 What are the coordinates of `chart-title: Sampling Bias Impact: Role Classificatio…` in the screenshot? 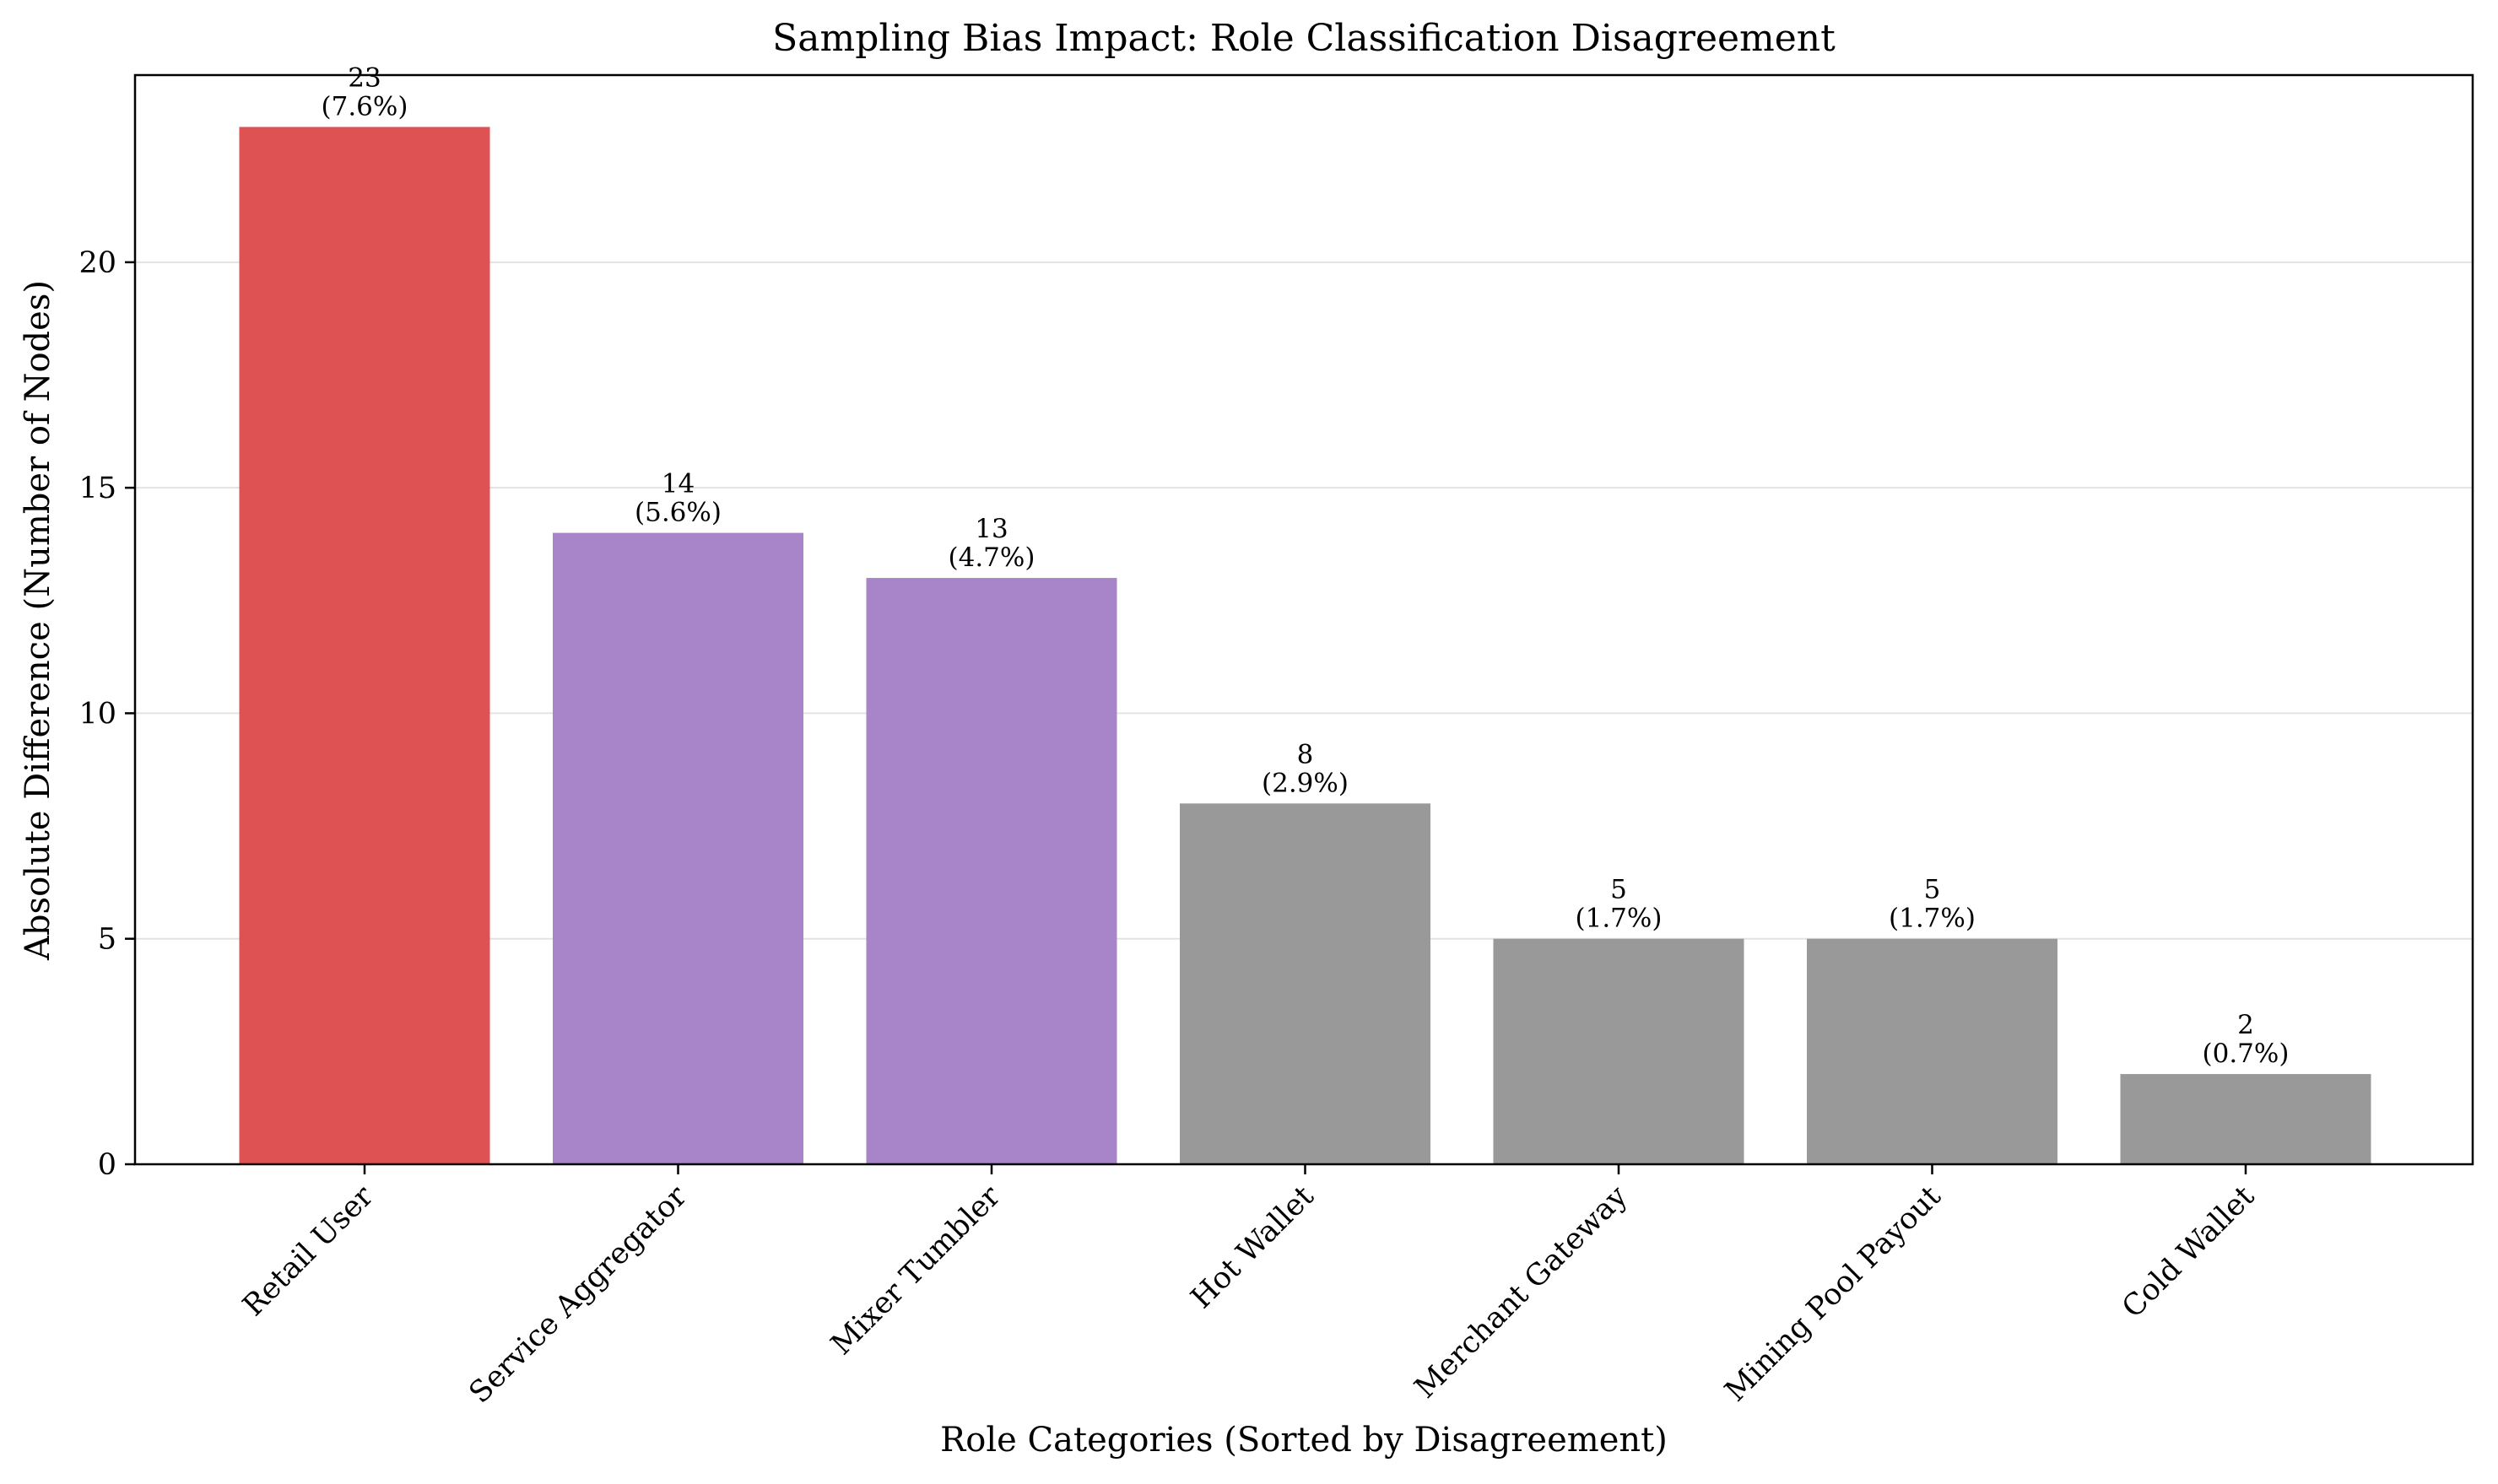 It's located at (1304, 38).